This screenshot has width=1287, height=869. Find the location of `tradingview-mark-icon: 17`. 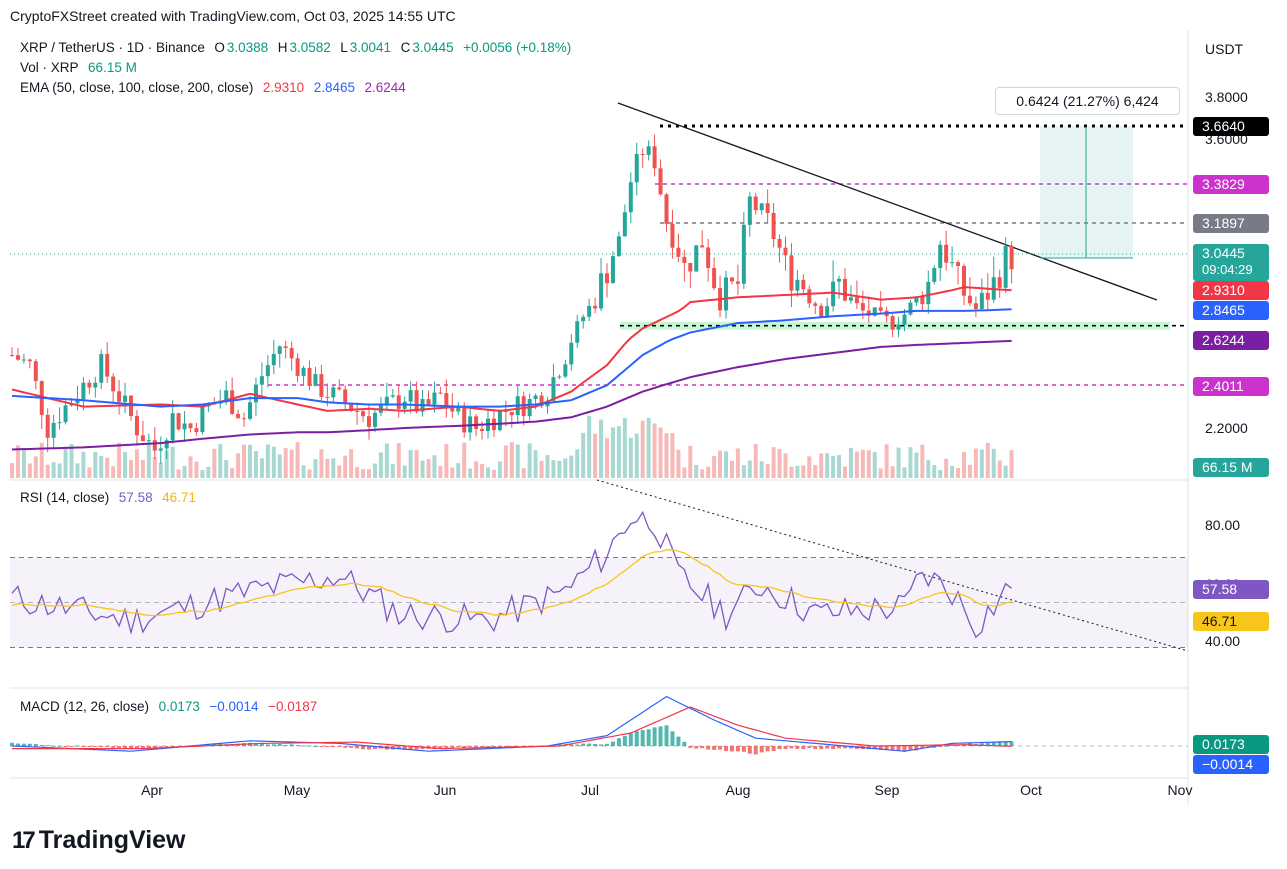

tradingview-mark-icon: 17 is located at coordinates (24, 840).